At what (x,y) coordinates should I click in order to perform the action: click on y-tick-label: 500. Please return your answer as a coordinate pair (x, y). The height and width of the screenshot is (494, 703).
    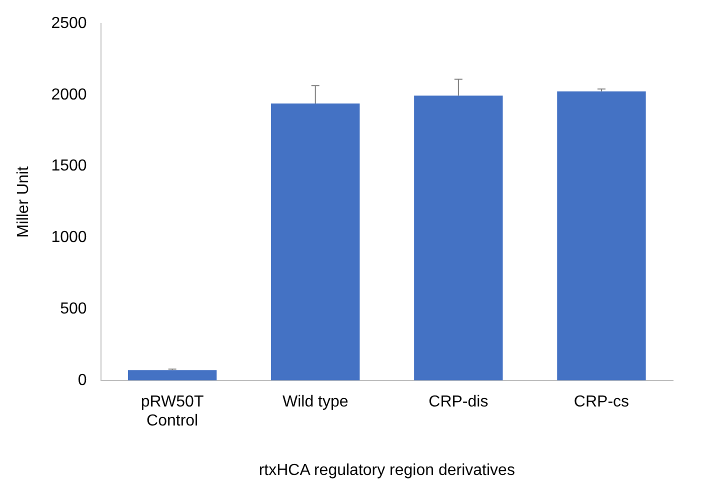
    Looking at the image, I should click on (73, 309).